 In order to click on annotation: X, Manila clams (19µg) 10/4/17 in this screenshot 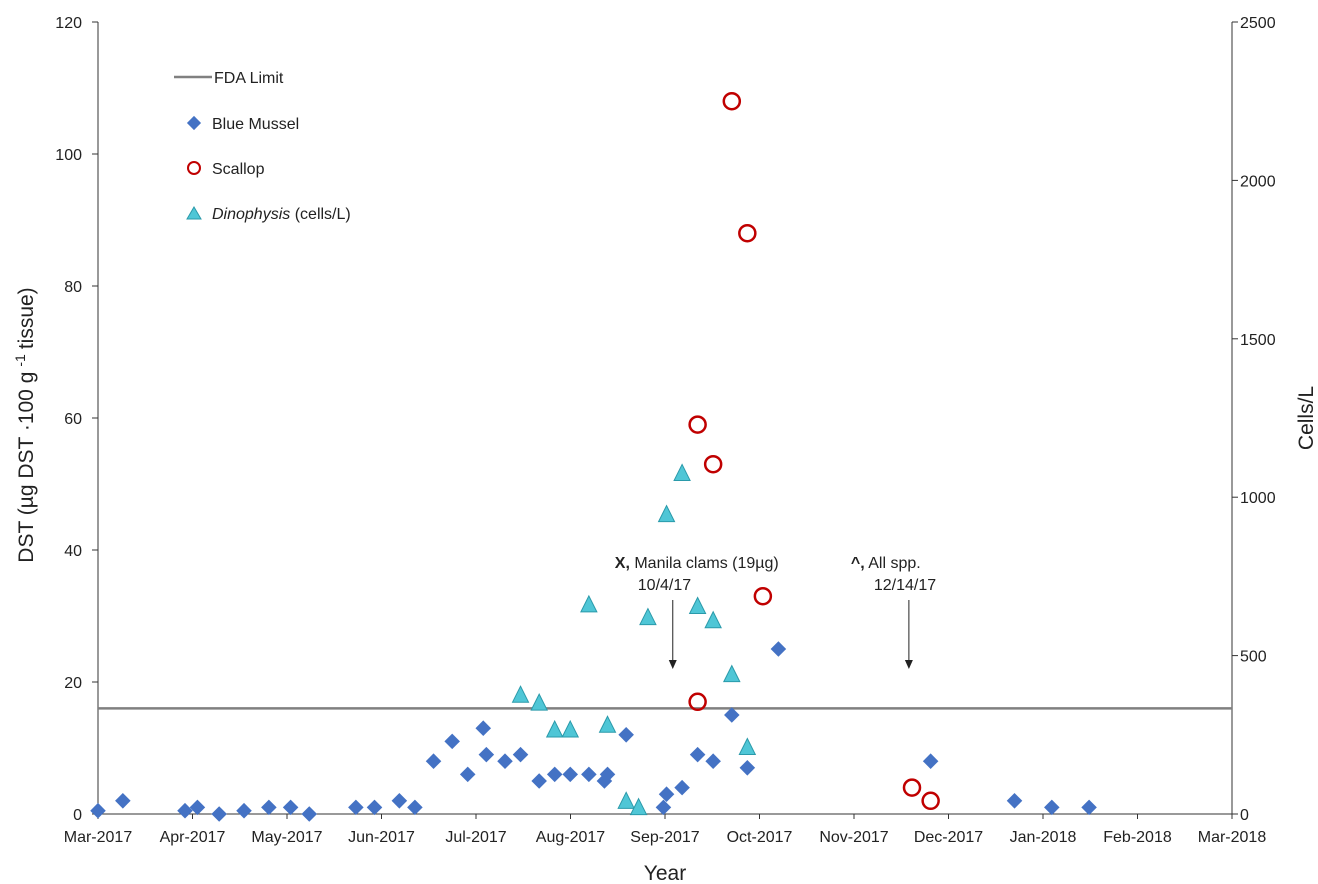, I will do `click(697, 612)`.